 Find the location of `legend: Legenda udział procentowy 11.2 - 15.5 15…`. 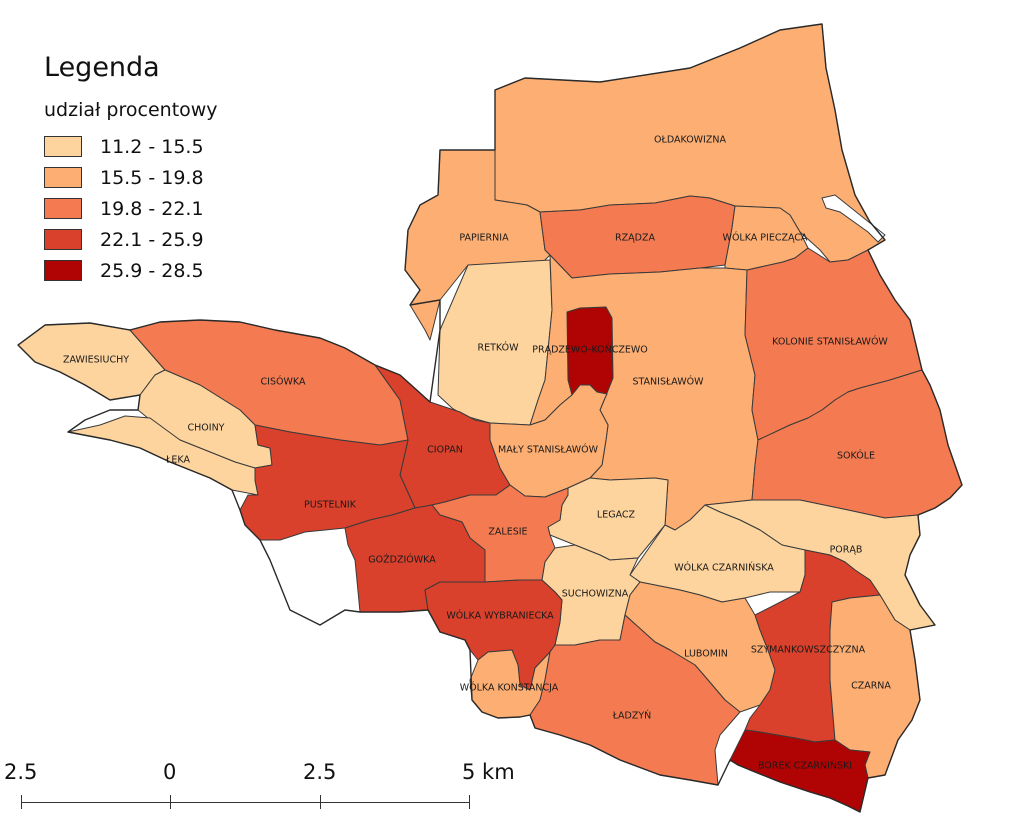

legend: Legenda udział procentowy 11.2 - 15.5 15… is located at coordinates (131, 169).